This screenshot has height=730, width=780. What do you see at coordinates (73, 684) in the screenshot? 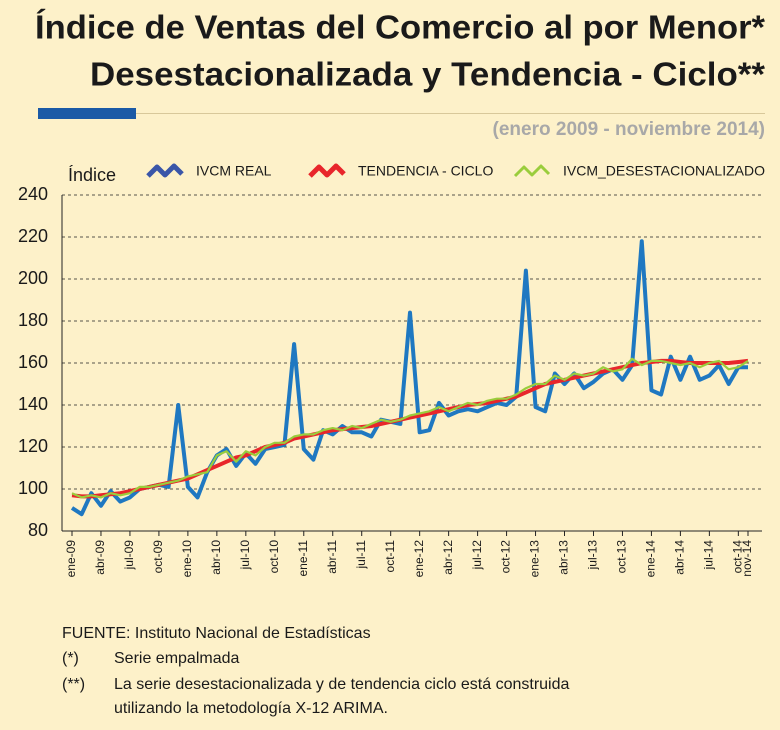
I see `note-mark: (**)` at bounding box center [73, 684].